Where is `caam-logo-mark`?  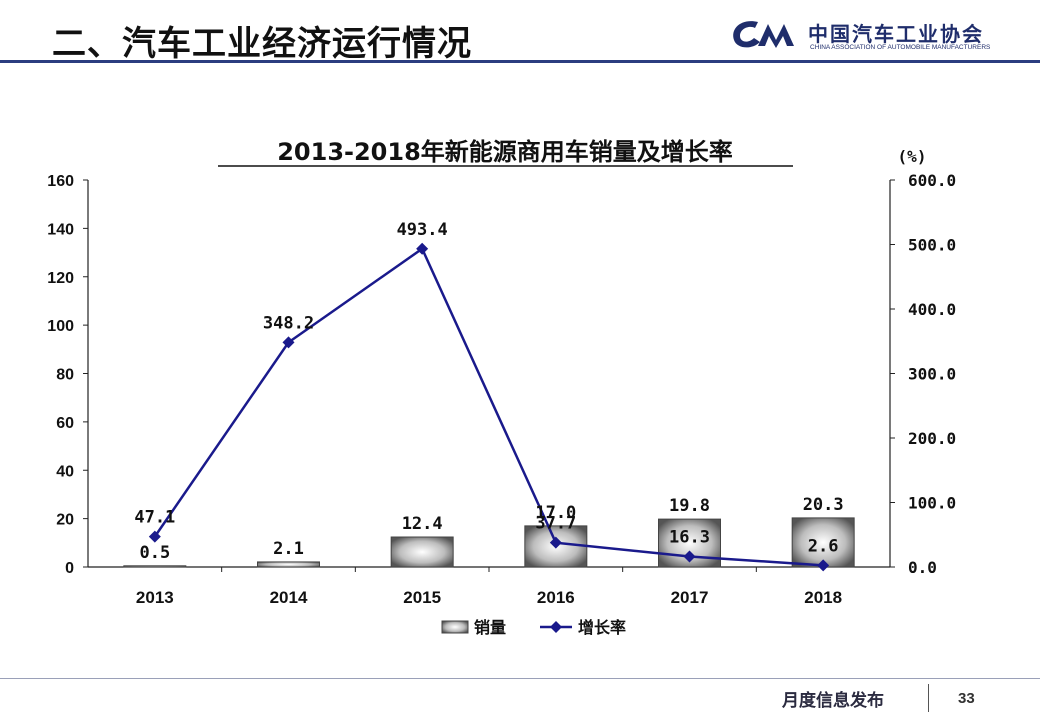 caam-logo-mark is located at coordinates (763, 34).